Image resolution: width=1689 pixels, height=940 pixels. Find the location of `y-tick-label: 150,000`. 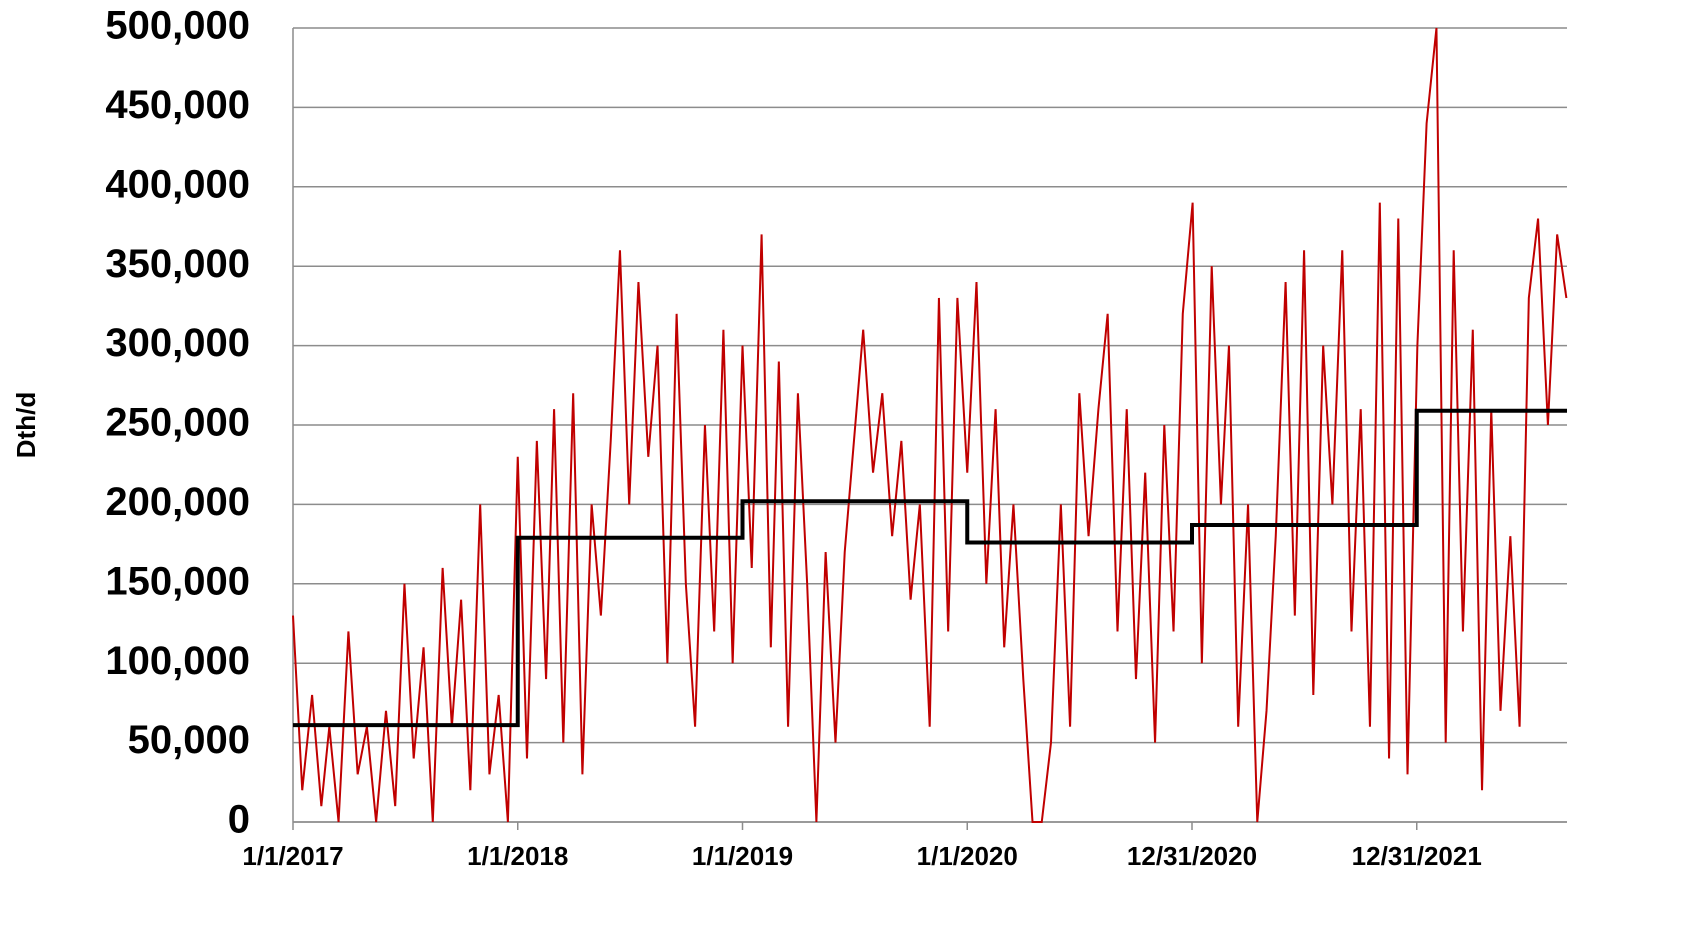

y-tick-label: 150,000 is located at coordinates (177, 581).